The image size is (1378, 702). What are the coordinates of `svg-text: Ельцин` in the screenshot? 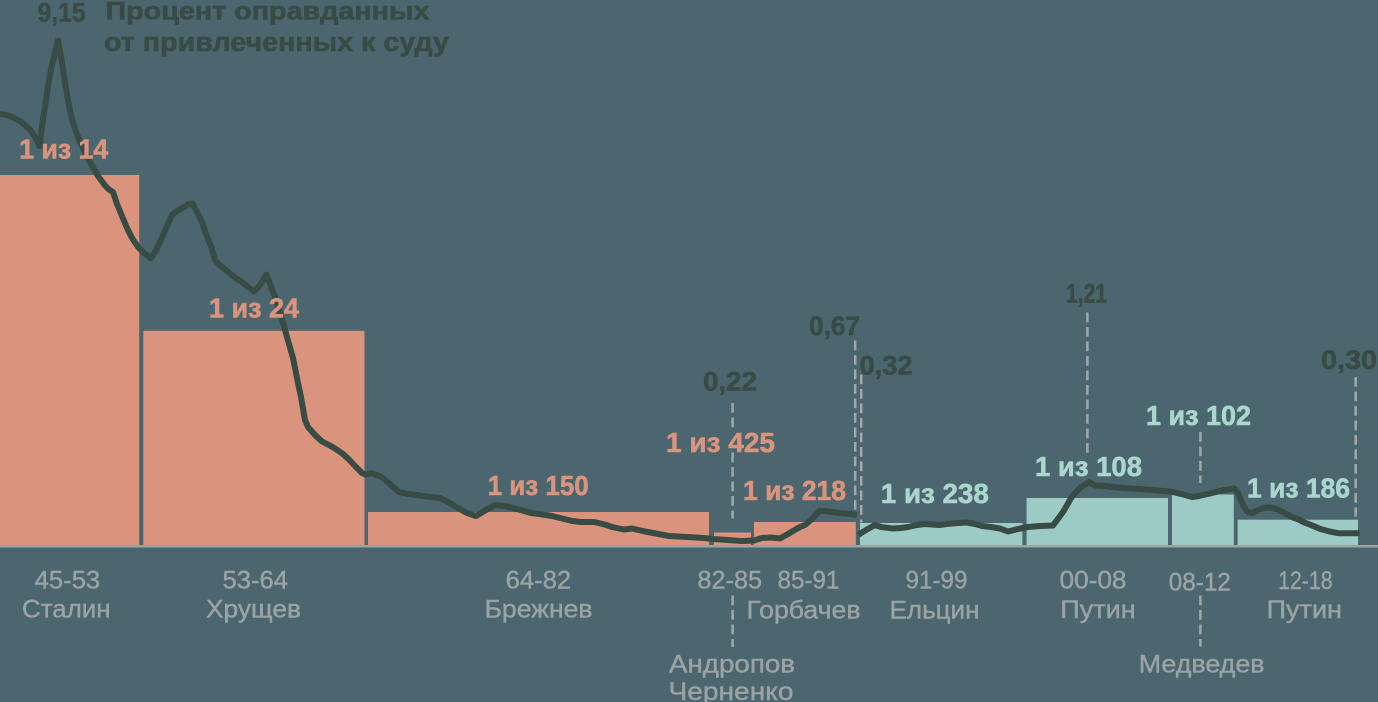 It's located at (935, 611).